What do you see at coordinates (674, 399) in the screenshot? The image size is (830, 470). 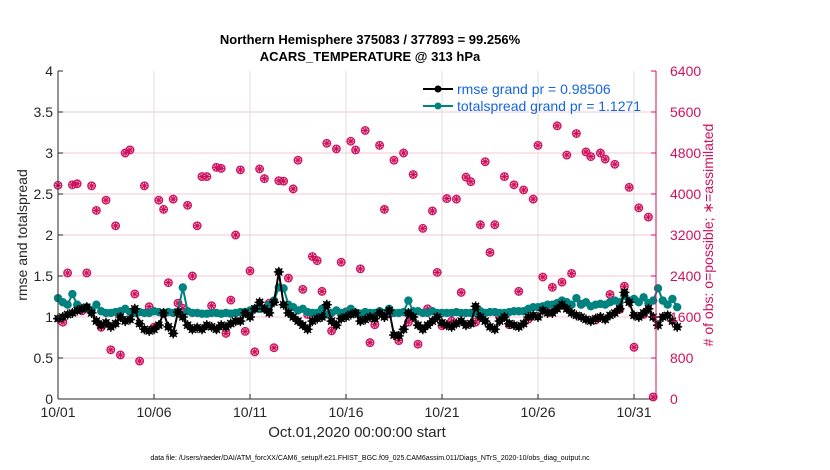 I see `y2-tick-label: 0` at bounding box center [674, 399].